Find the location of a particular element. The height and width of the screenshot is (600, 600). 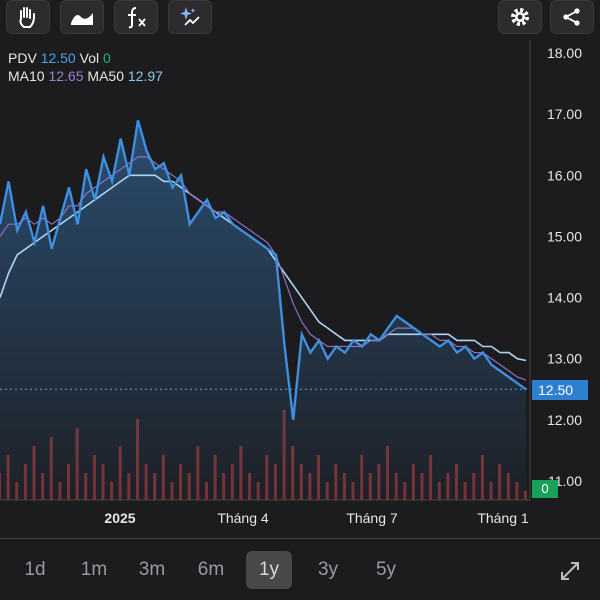

last-price-badge: 12.50 is located at coordinates (560, 390).